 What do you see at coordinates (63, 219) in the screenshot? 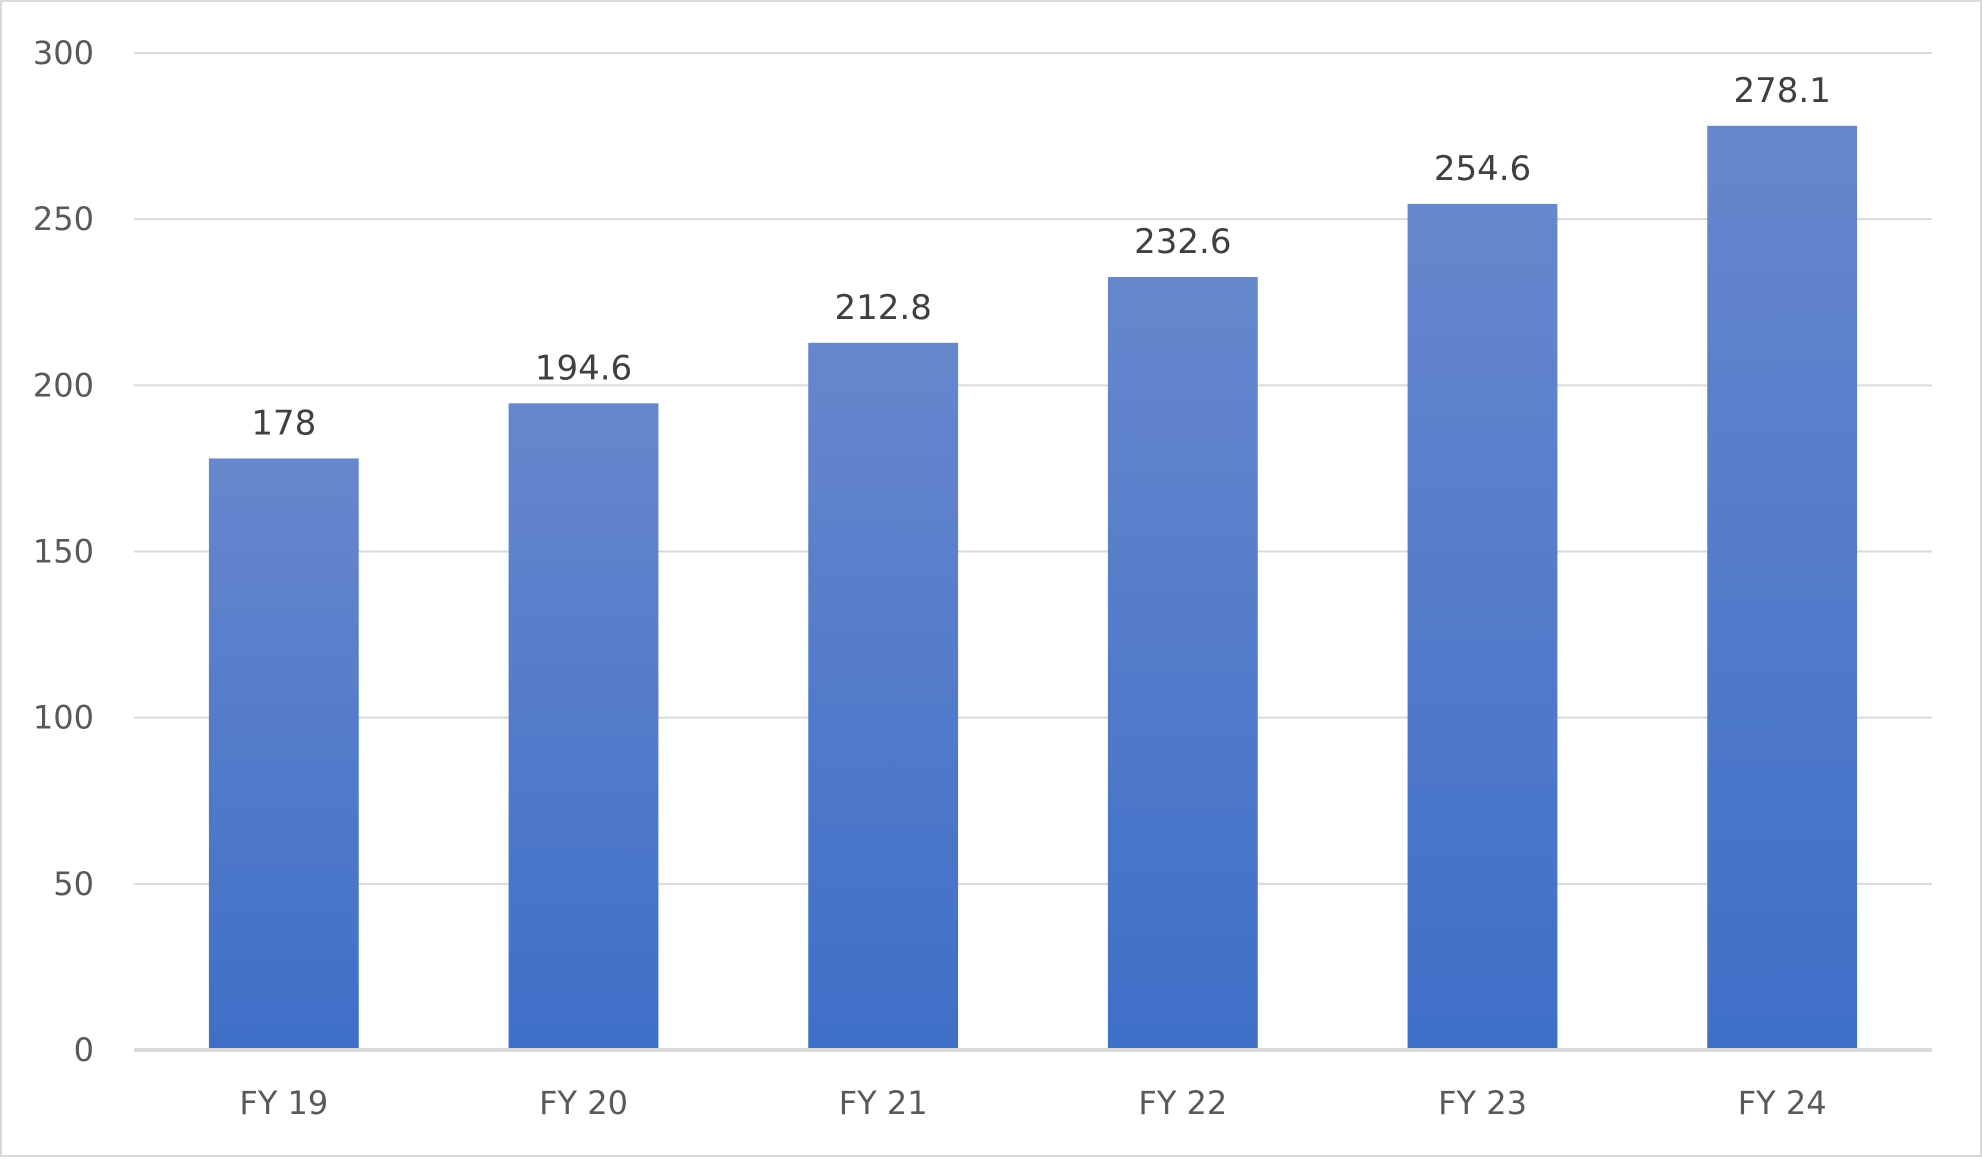
I see `y-tick-label: 250` at bounding box center [63, 219].